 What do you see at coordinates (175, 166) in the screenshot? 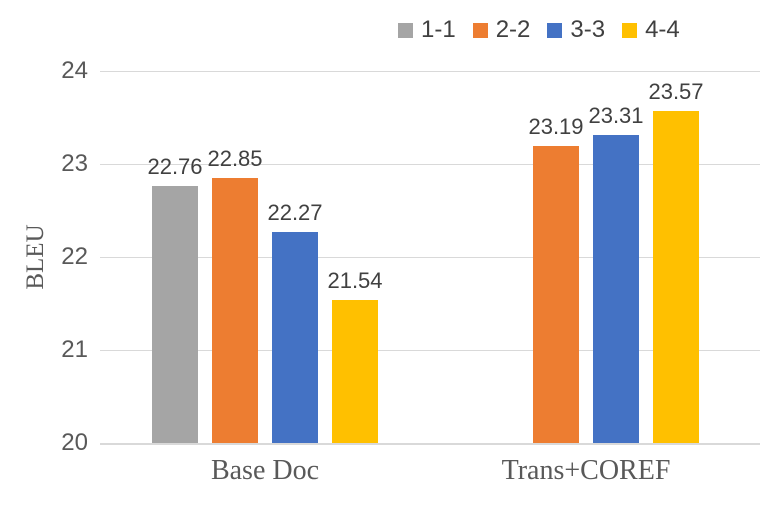
I see `bar-value-label: 22.76` at bounding box center [175, 166].